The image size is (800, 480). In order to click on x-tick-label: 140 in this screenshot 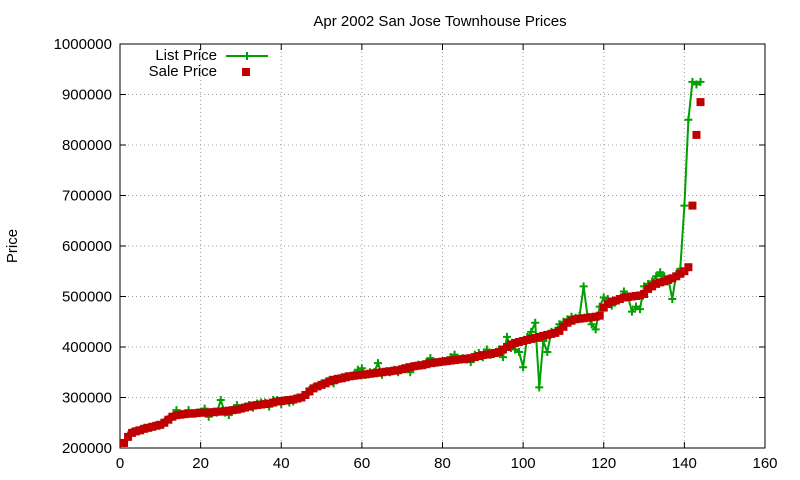, I will do `click(684, 463)`.